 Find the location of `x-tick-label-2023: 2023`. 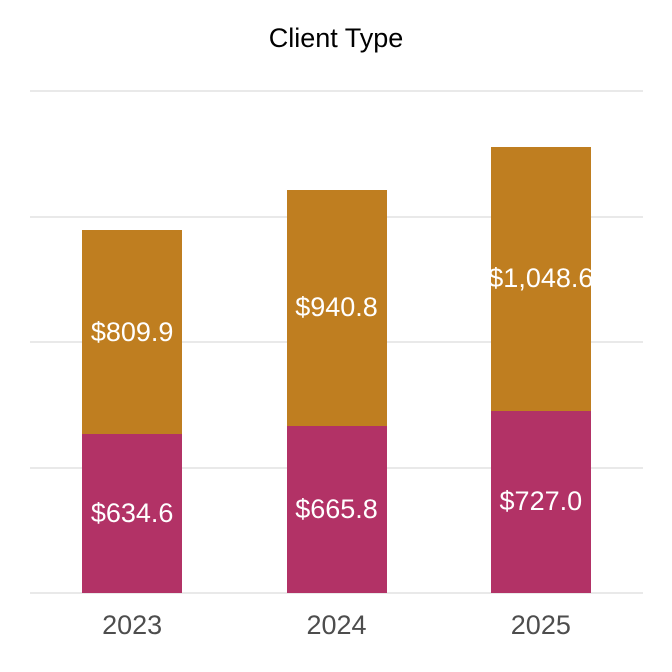

x-tick-label-2023: 2023 is located at coordinates (132, 625).